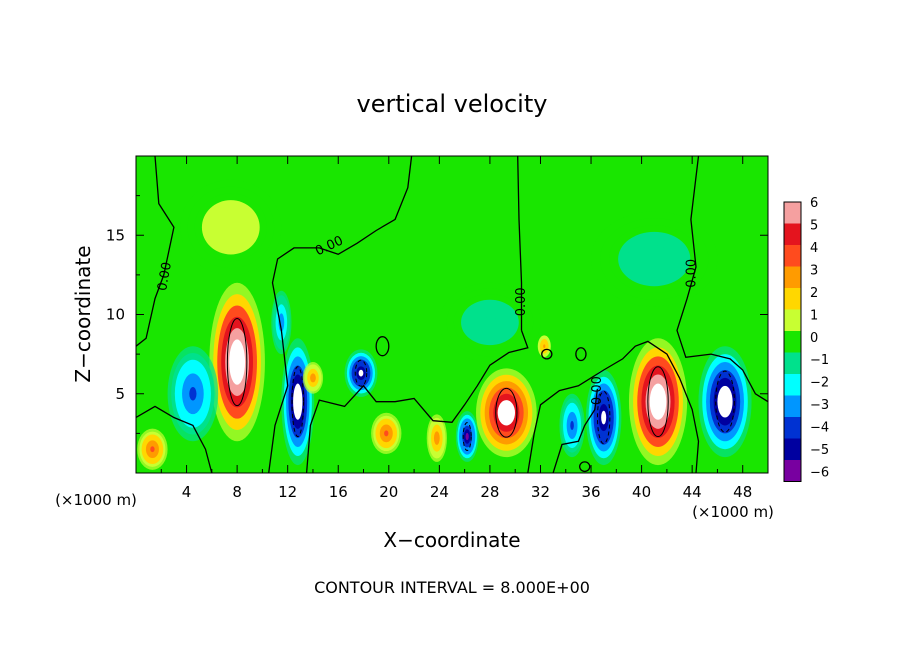 This screenshot has height=654, width=904. I want to click on x-tick-label: 32, so click(540, 492).